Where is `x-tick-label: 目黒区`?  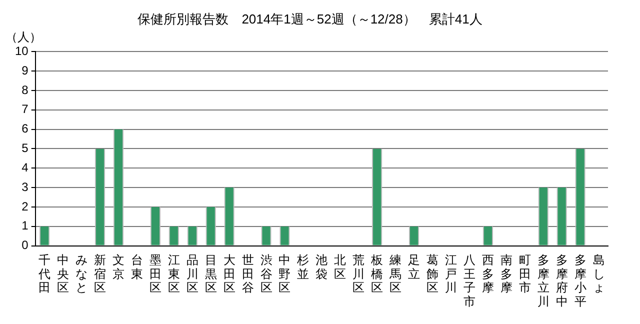
x-tick-label: 目黒区 is located at coordinates (210, 274).